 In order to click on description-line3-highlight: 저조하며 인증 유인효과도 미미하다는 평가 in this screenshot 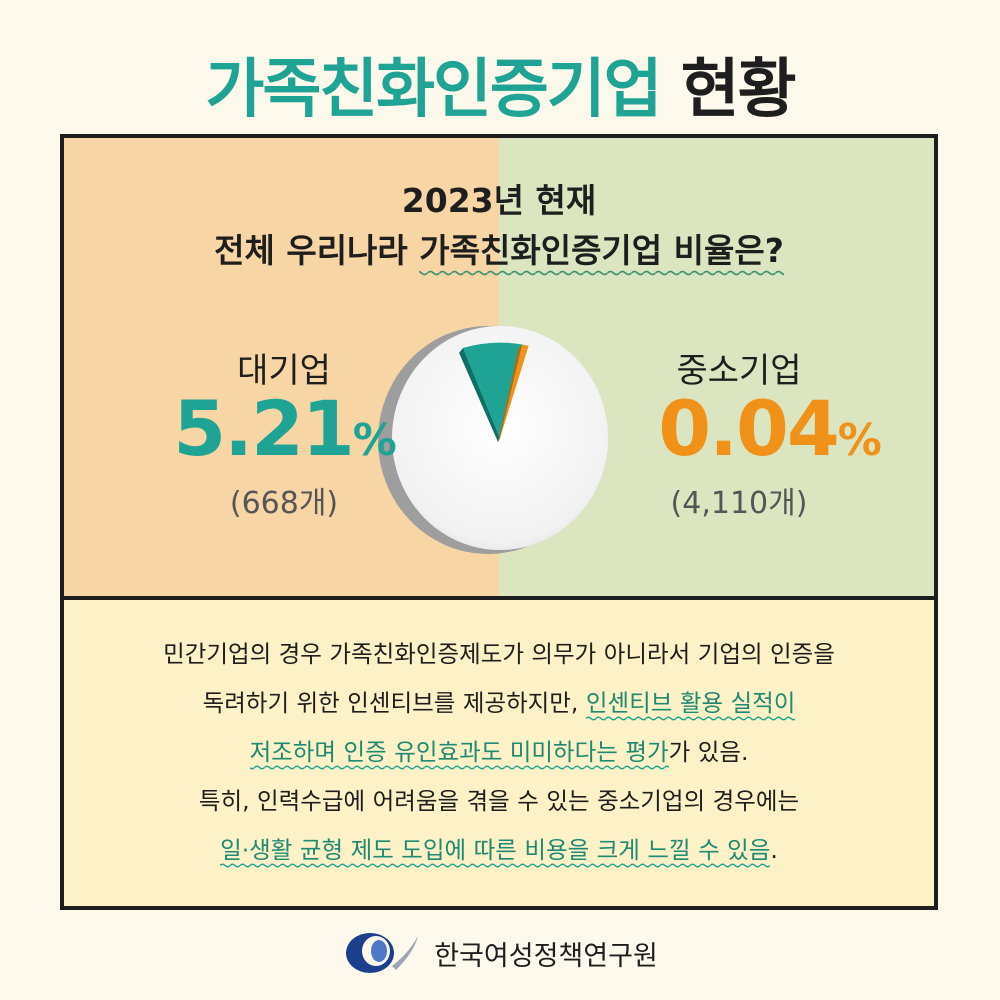, I will do `click(459, 754)`.